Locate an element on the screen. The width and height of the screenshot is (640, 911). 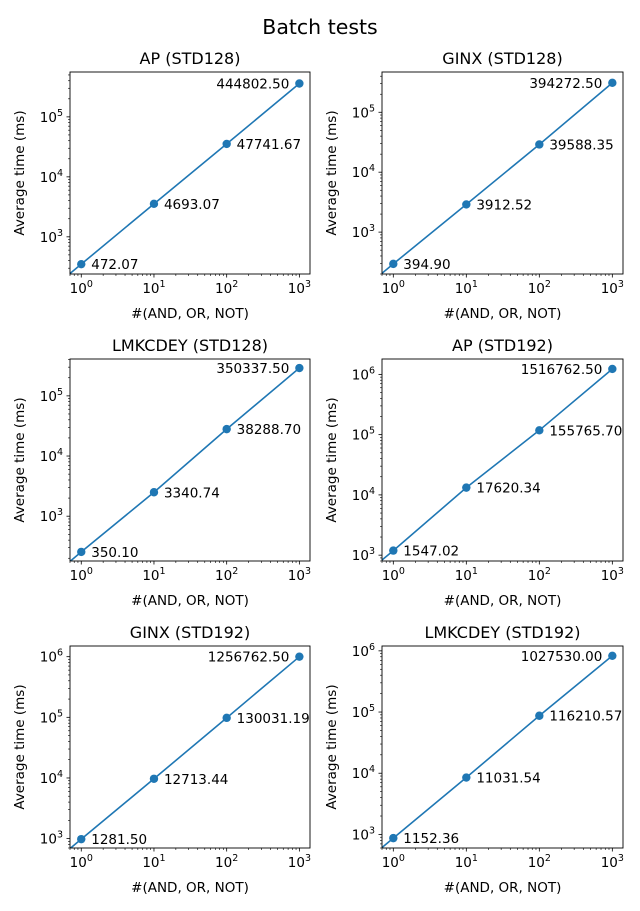
data-label: 11031.54 is located at coordinates (508, 779).